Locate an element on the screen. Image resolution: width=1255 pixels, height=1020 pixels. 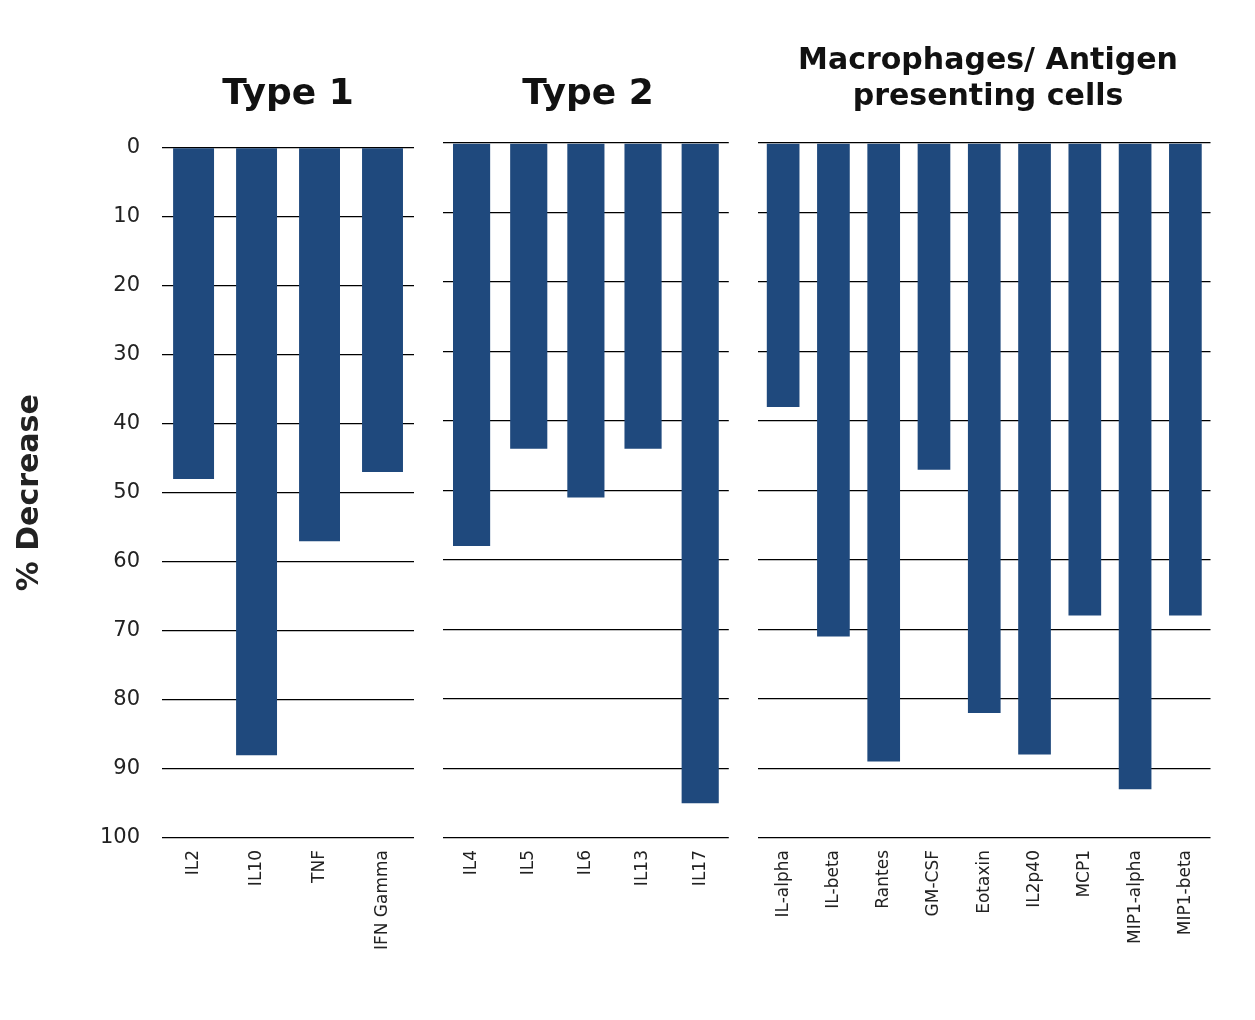
x-tick-label: Rantes is located at coordinates (882, 879).